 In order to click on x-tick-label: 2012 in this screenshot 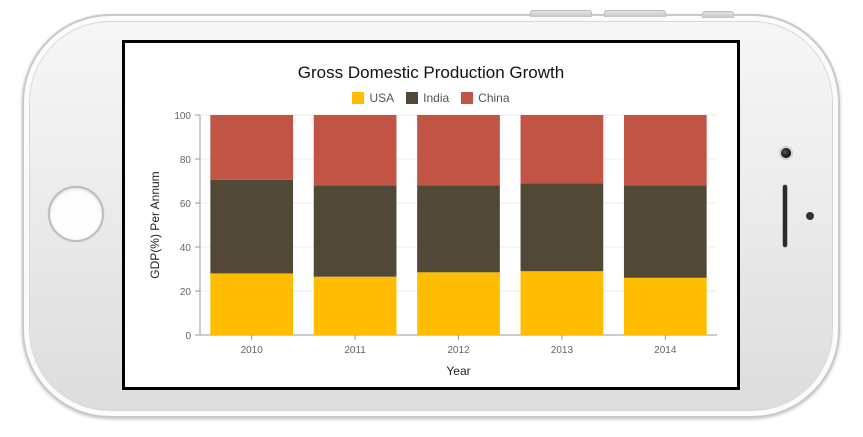, I will do `click(458, 350)`.